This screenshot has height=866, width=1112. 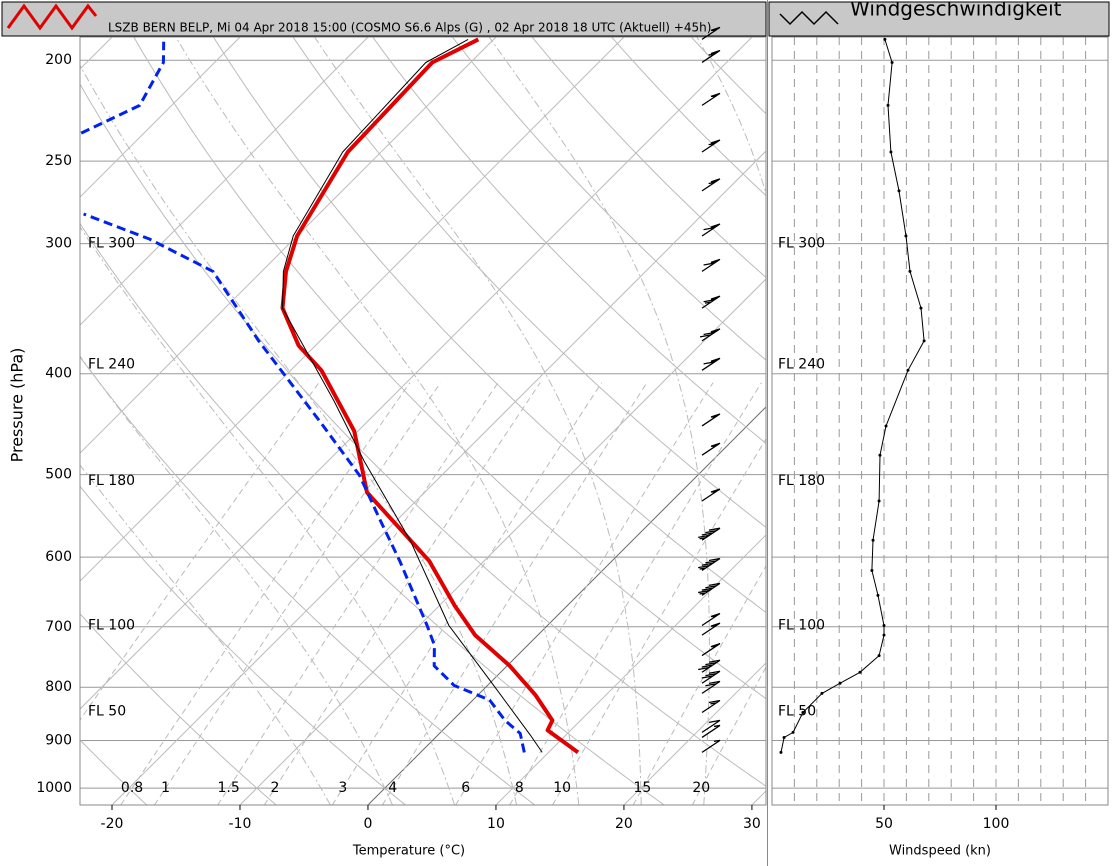 I want to click on mixing-ratio-label: 1, so click(x=165, y=788).